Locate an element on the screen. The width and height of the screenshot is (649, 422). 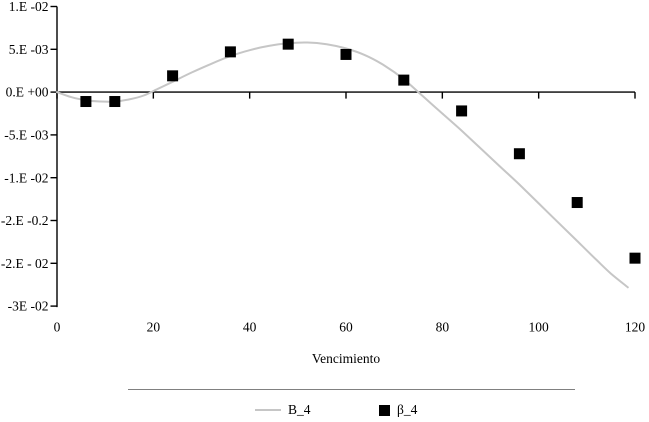
y-tick-label: 1.E -02 is located at coordinates (29, 7).